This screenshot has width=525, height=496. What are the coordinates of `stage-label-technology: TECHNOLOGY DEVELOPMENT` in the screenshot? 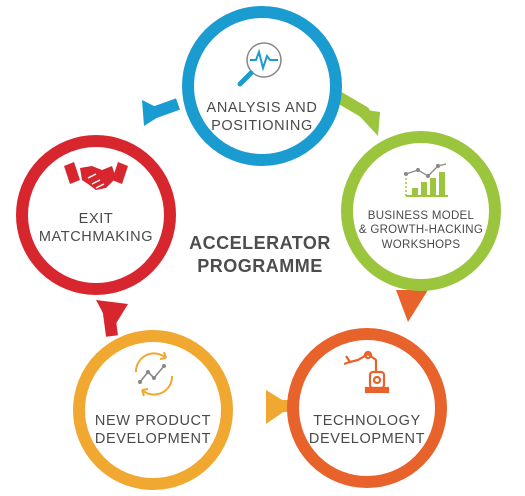 It's located at (367, 430).